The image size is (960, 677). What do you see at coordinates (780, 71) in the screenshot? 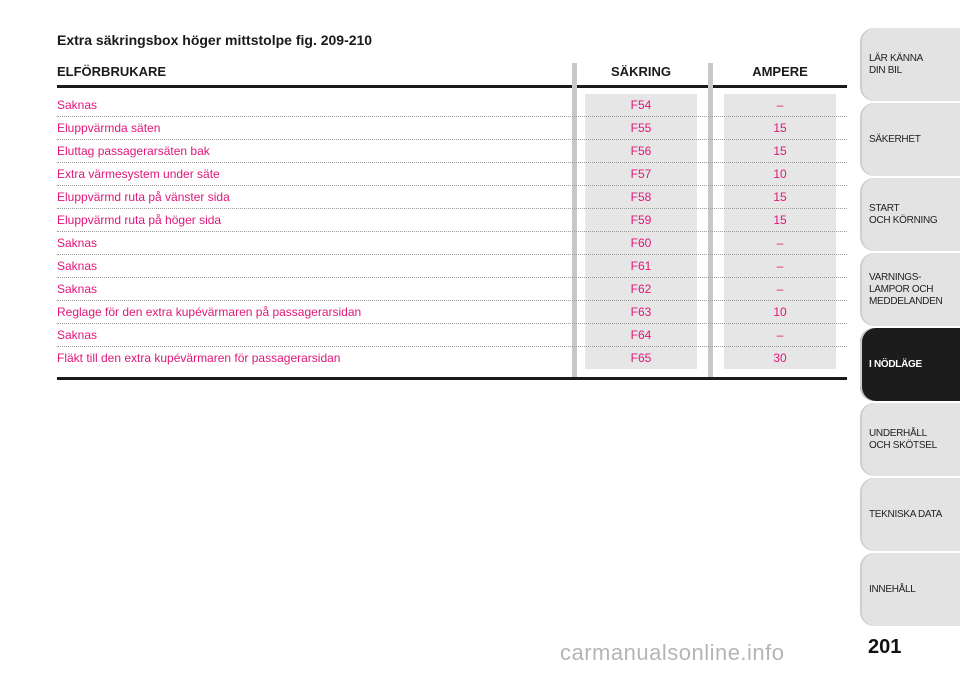
I see `header-ampere: AMPERE` at bounding box center [780, 71].